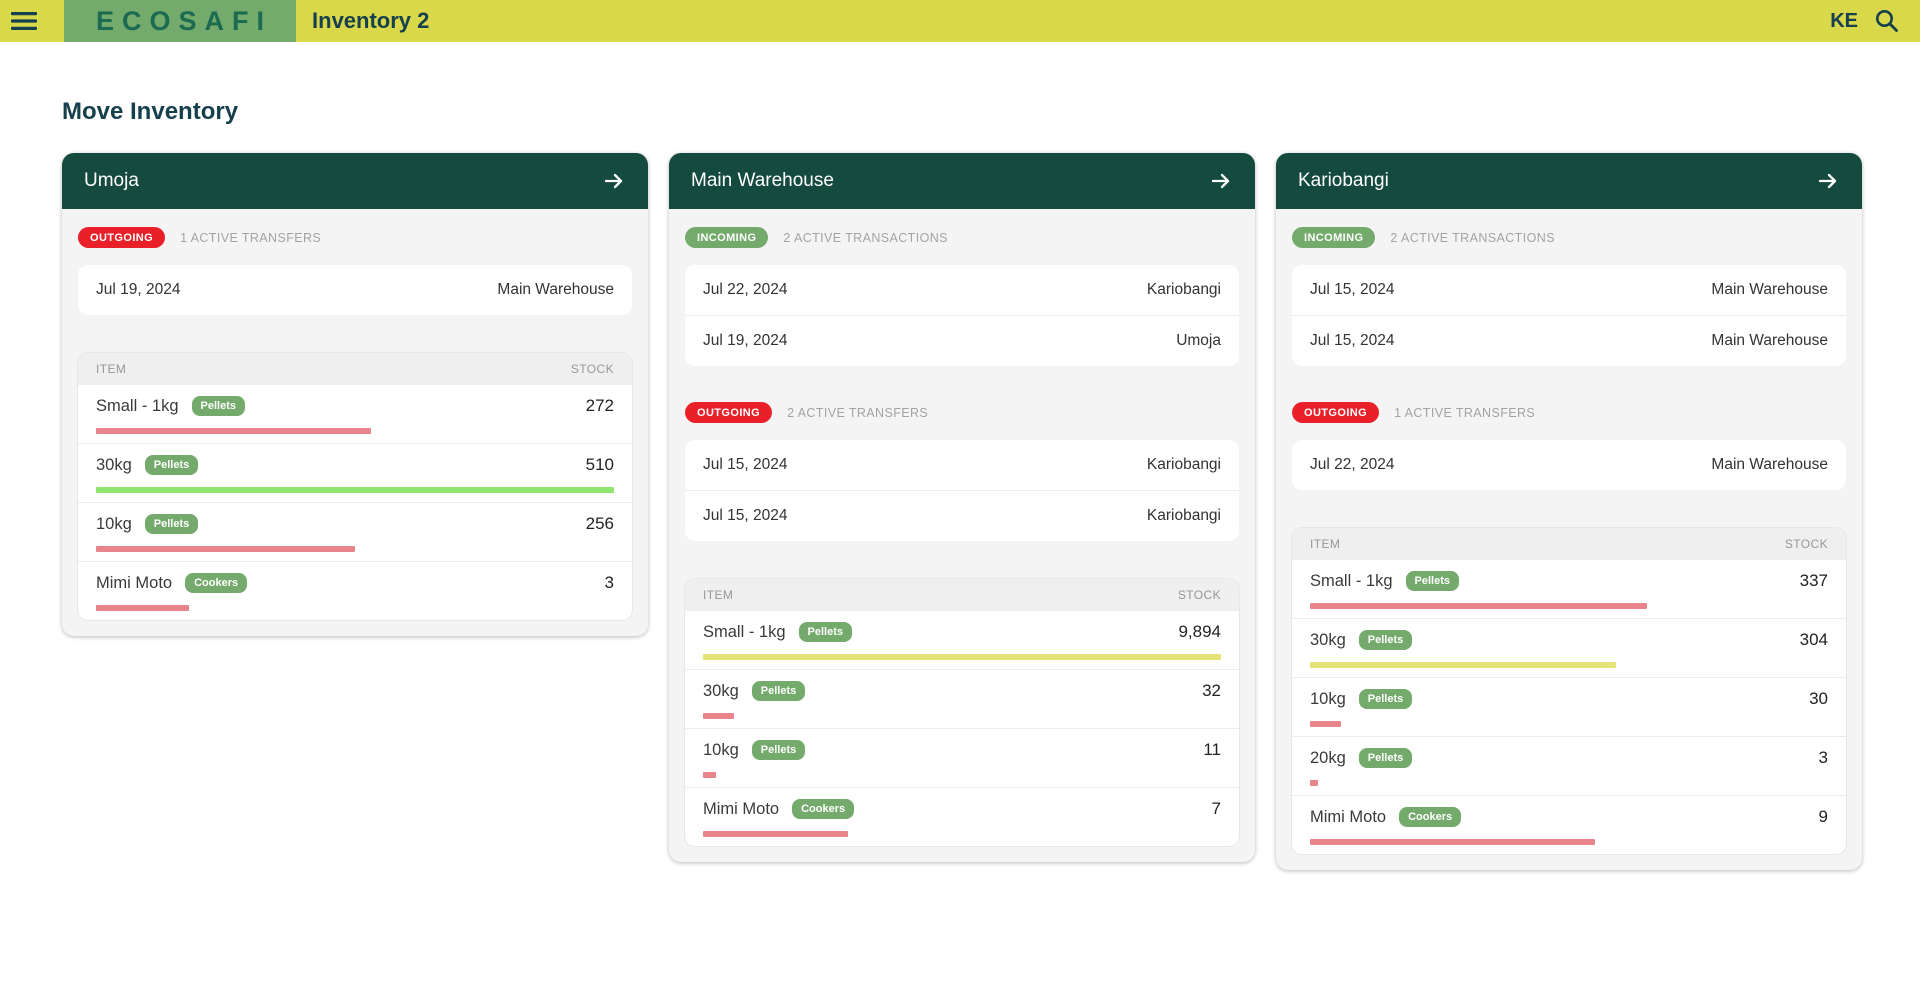 This screenshot has width=1920, height=986. What do you see at coordinates (962, 412) in the screenshot?
I see `badge-row: OUTGOING 2 ACTIVE TRANSFERS` at bounding box center [962, 412].